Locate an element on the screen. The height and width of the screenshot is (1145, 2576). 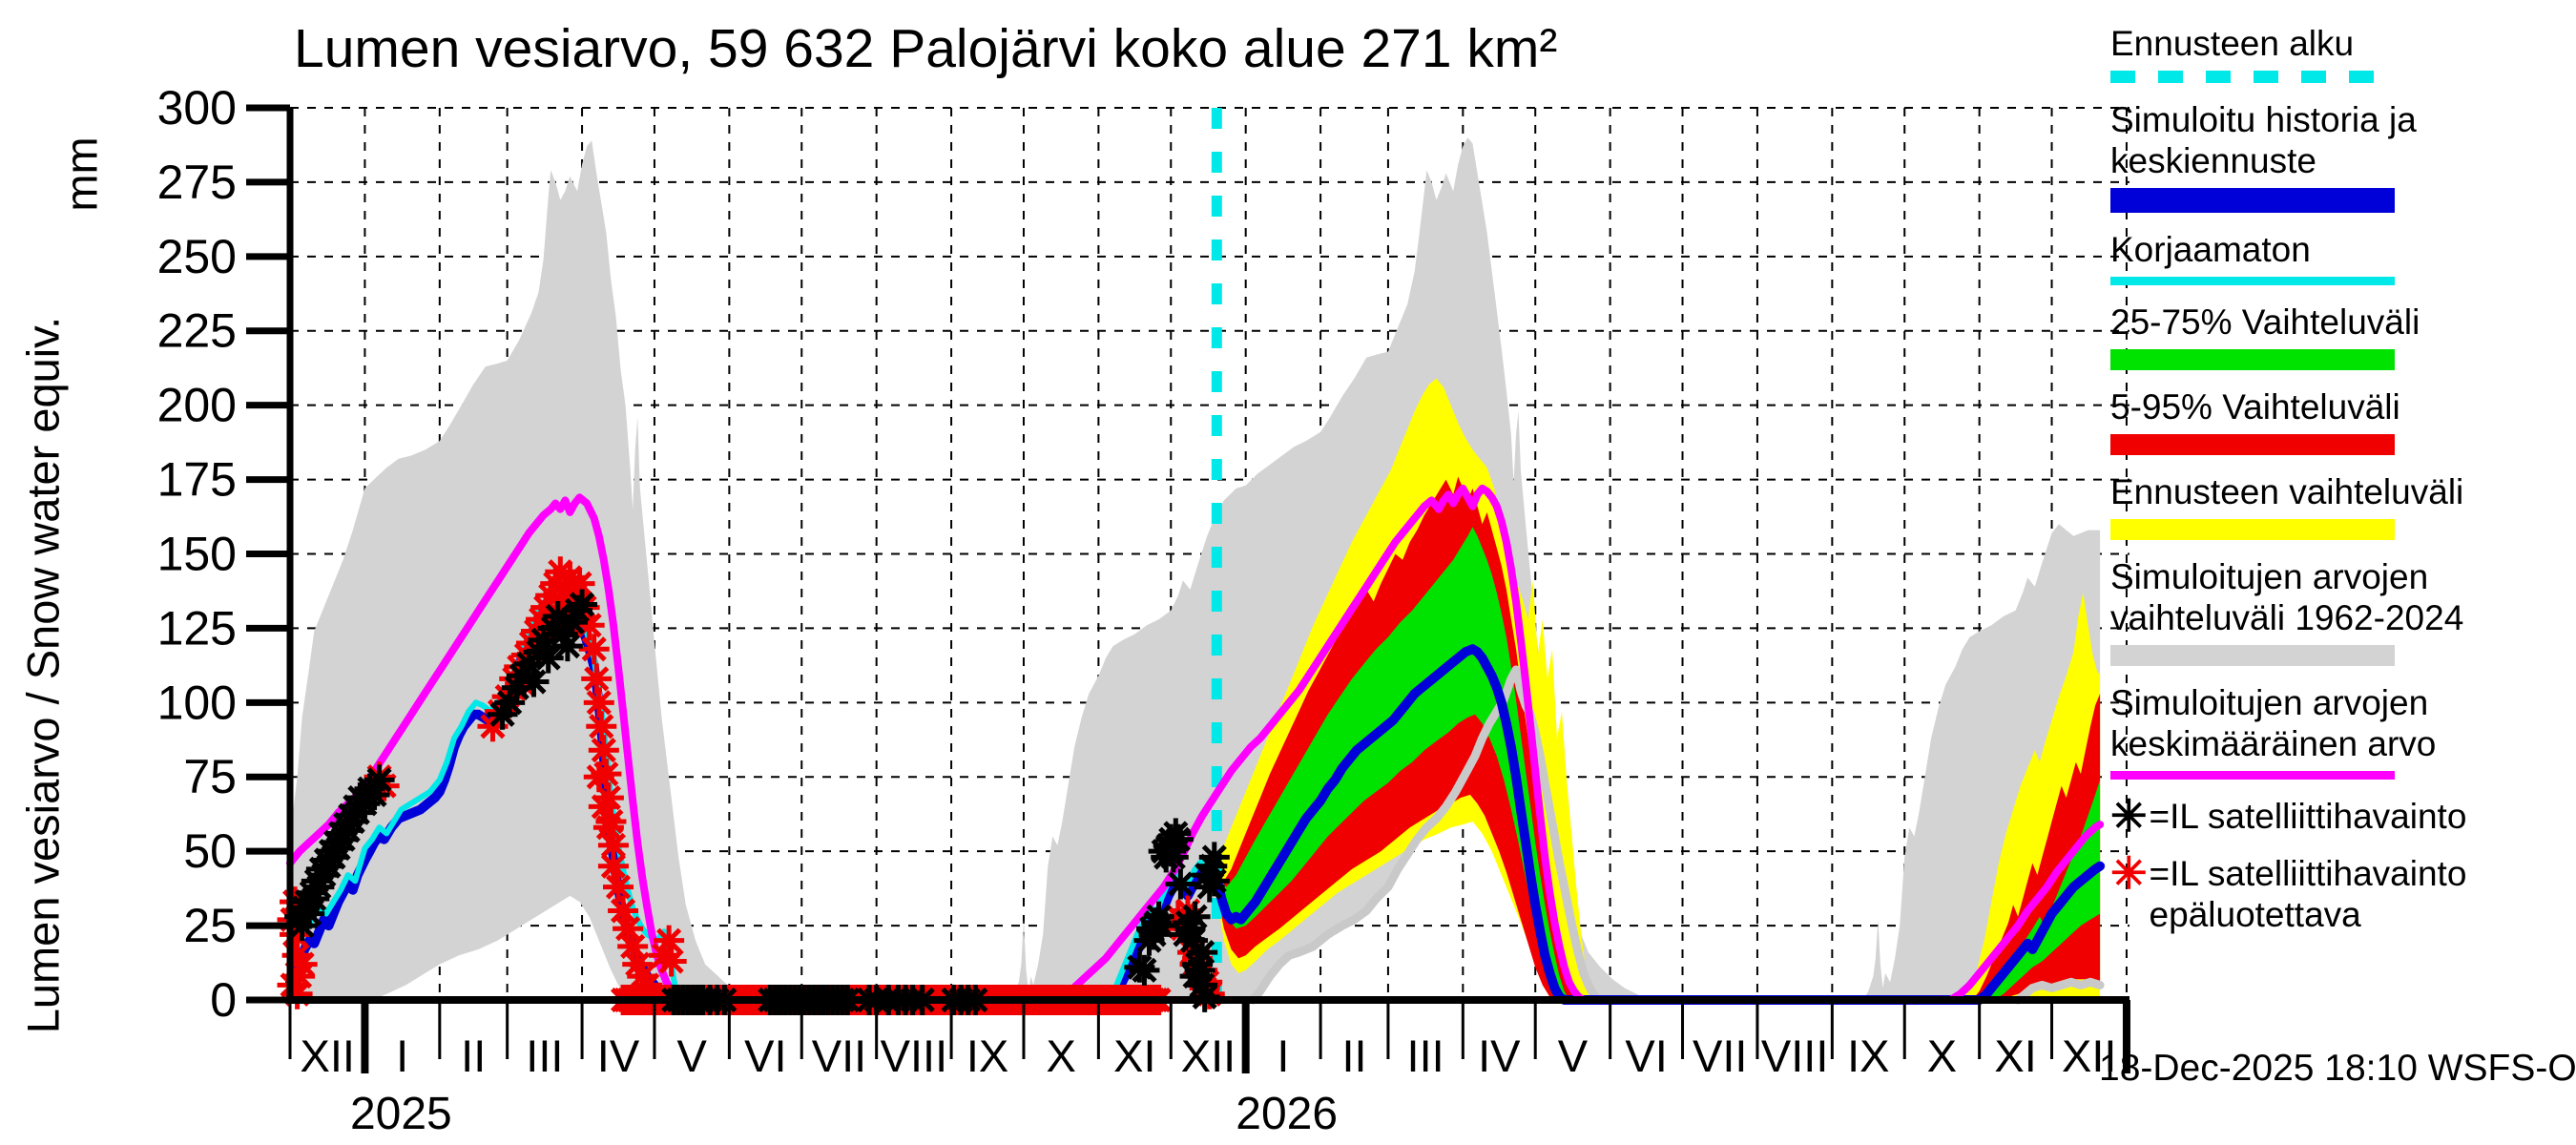
y-tick-label: 25 is located at coordinates (210, 925).